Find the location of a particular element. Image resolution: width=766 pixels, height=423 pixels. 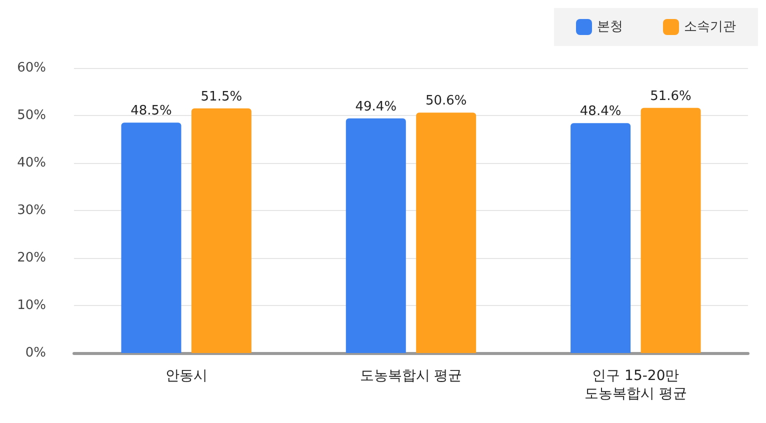

data-label: 48.4% is located at coordinates (601, 112).